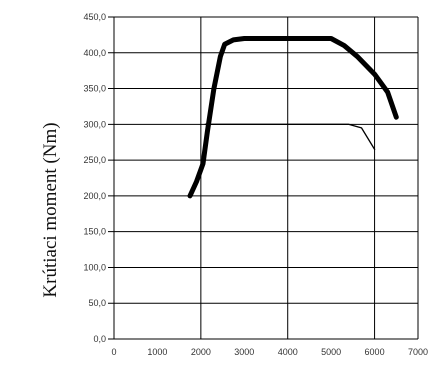 The width and height of the screenshot is (435, 365). I want to click on y-tick-label: 0,0, so click(99, 339).